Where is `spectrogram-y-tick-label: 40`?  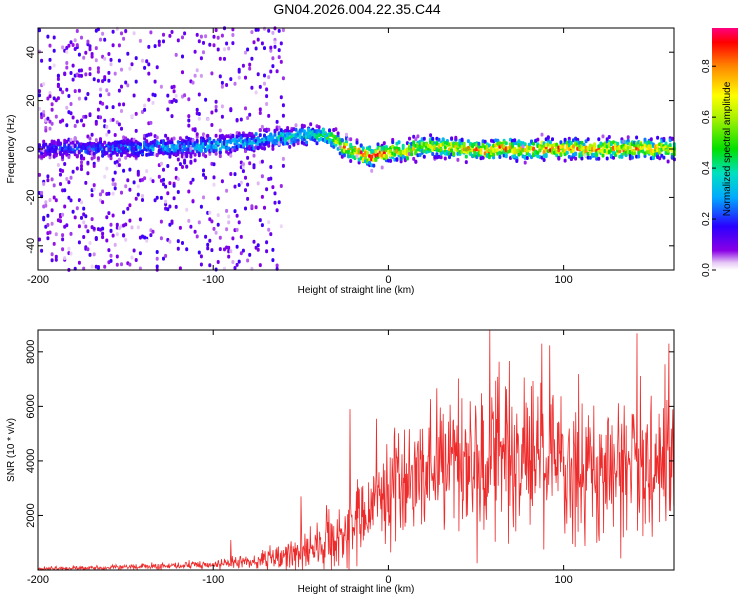 spectrogram-y-tick-label: 40 is located at coordinates (31, 52).